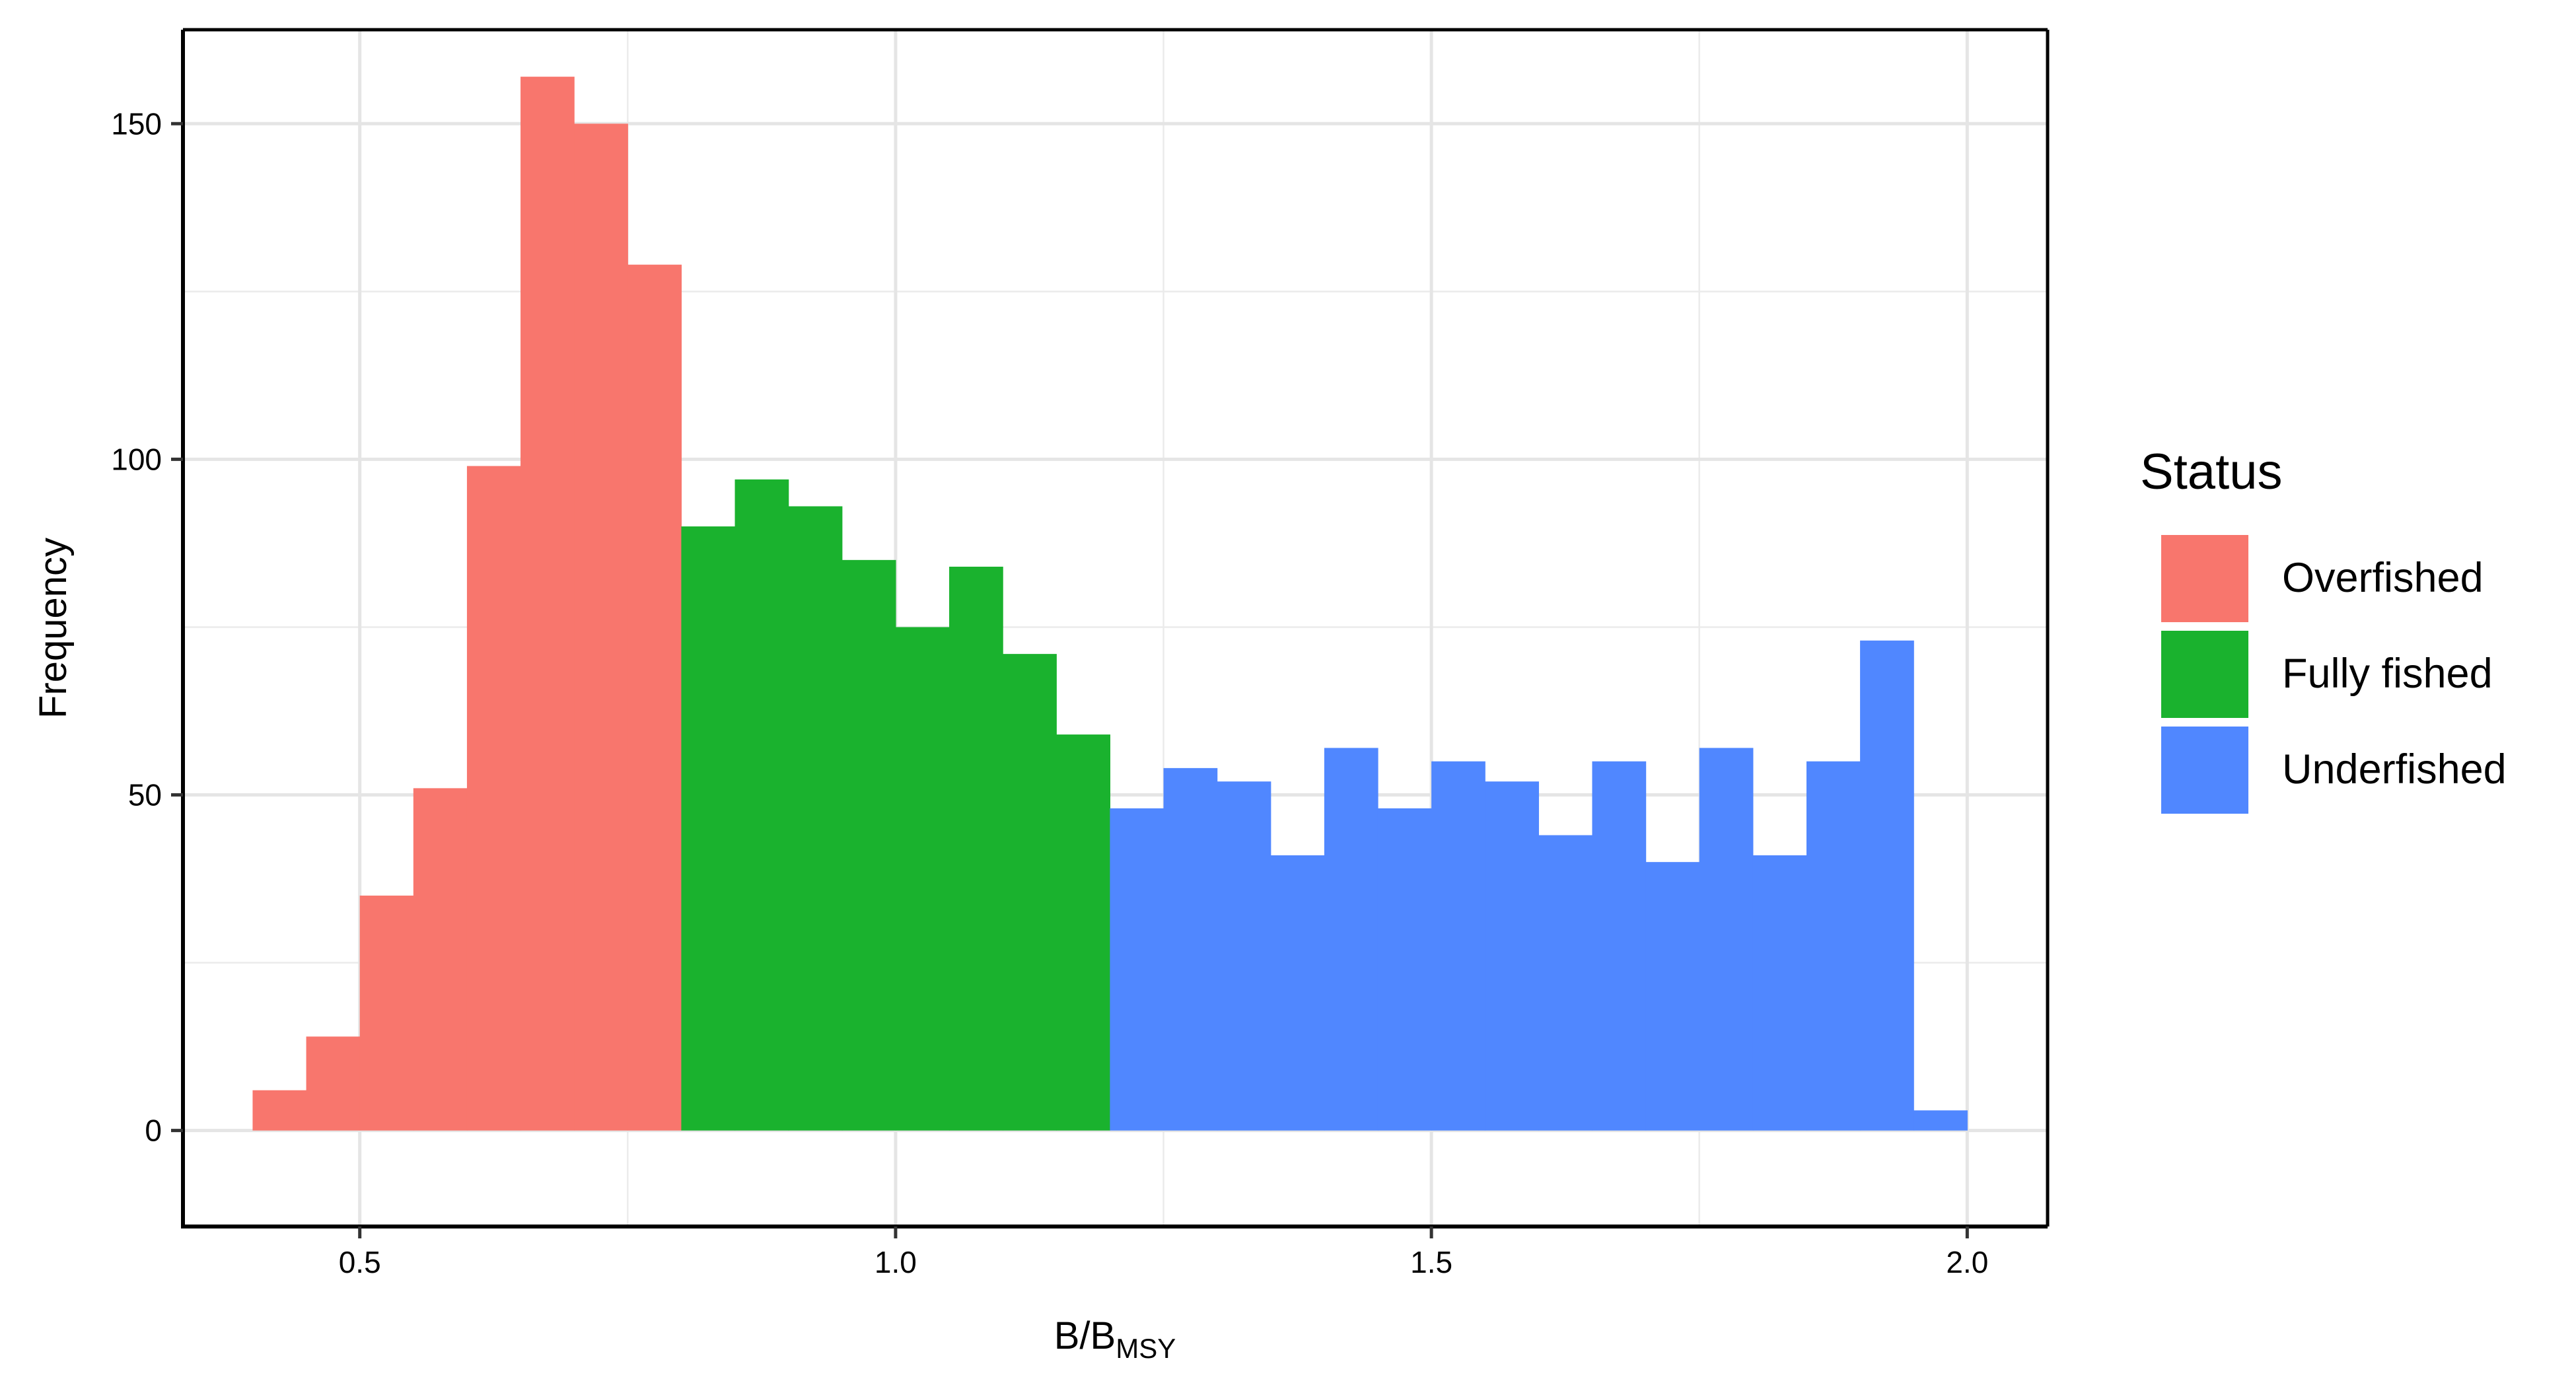 This screenshot has width=2576, height=1387. I want to click on x-axis-label-main: B/B, so click(1085, 1335).